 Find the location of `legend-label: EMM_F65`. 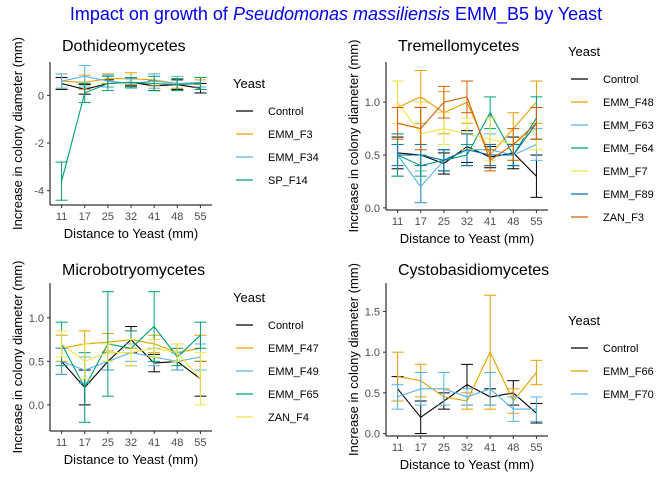

legend-label: EMM_F65 is located at coordinates (293, 395).